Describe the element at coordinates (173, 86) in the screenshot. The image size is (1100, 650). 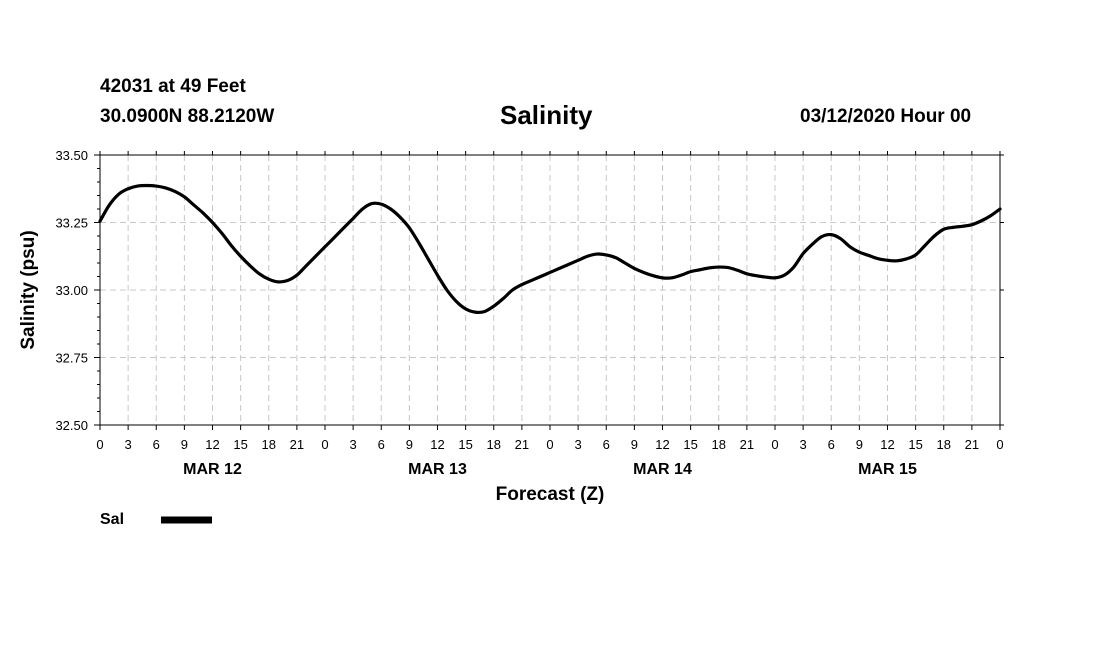
I see `station-depth-label: 42031 at 49 Feet` at that location.